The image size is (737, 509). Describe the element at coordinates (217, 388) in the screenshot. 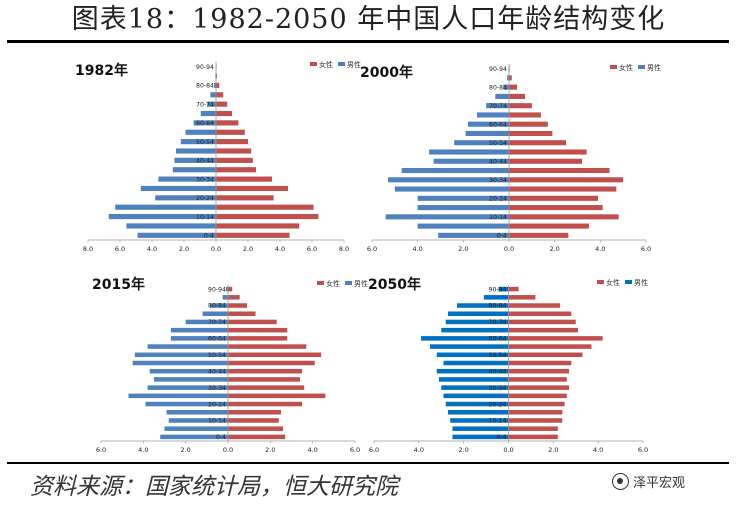

I see `category-label: 30-34` at that location.